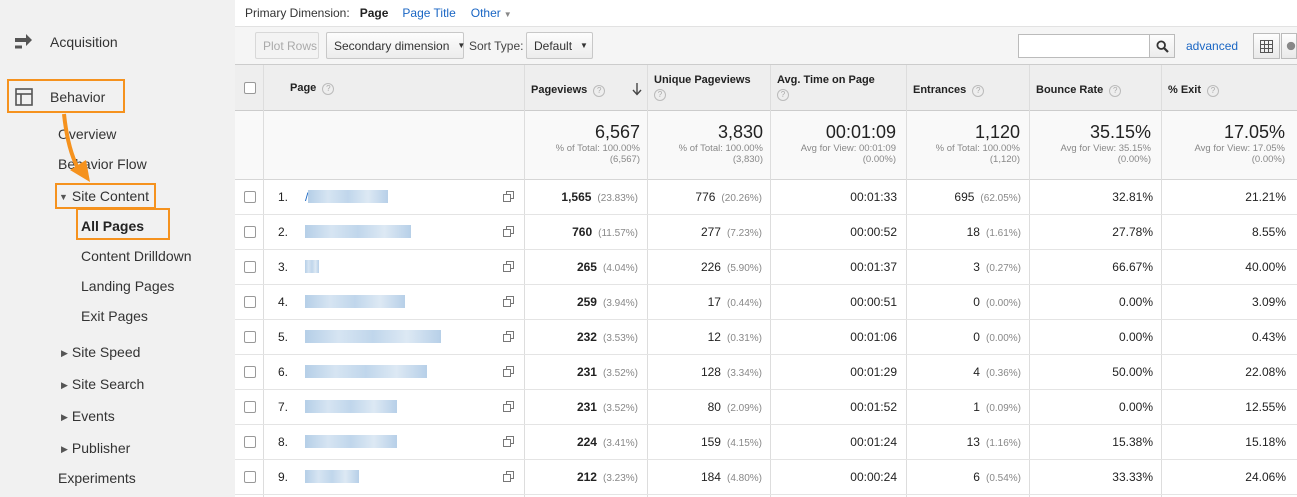 The width and height of the screenshot is (1297, 497). What do you see at coordinates (347, 197) in the screenshot?
I see `page-link: /` at bounding box center [347, 197].